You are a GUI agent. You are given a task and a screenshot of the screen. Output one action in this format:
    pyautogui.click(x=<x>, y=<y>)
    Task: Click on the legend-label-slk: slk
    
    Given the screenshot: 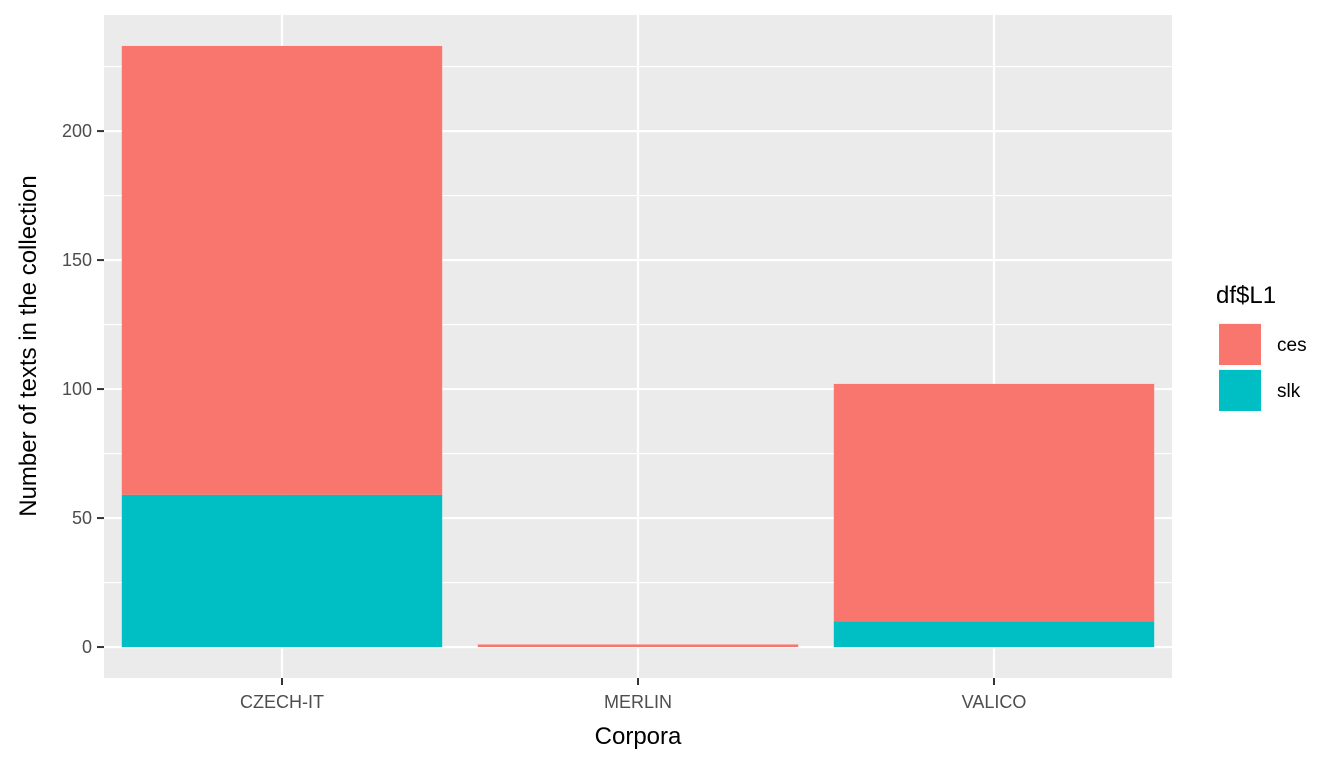 What is the action you would take?
    pyautogui.click(x=1289, y=391)
    